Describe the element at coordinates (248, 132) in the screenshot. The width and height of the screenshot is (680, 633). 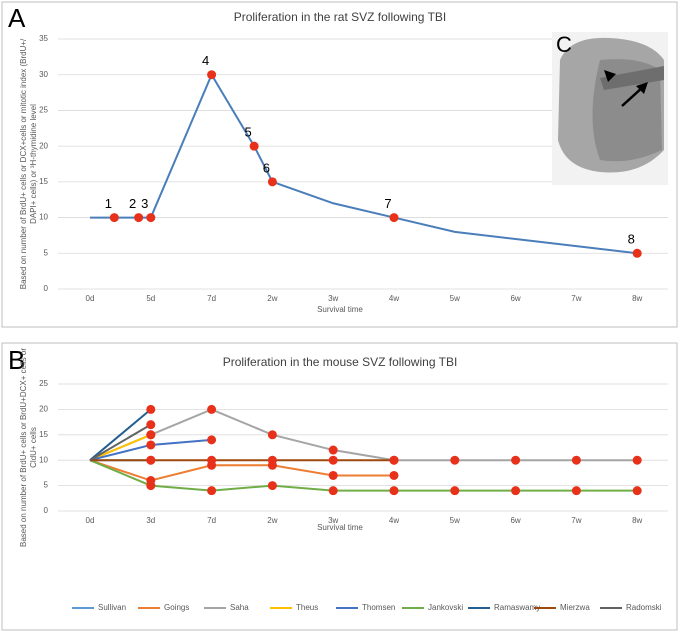
I see `point-label: 5` at that location.